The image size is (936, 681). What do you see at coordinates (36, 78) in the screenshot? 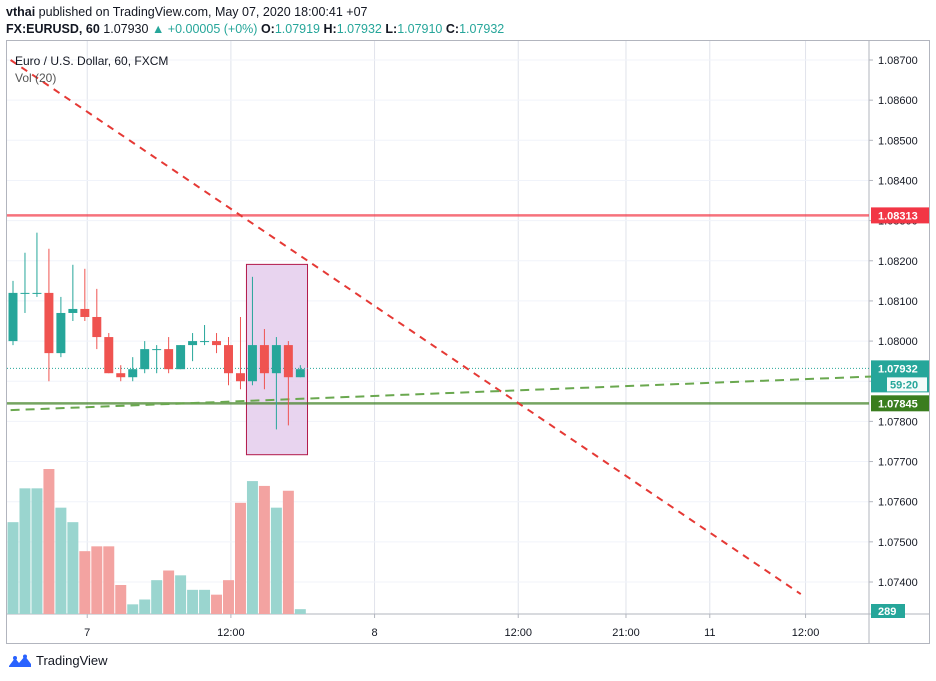
I see `volume-indicator-label: Vol (20)` at bounding box center [36, 78].